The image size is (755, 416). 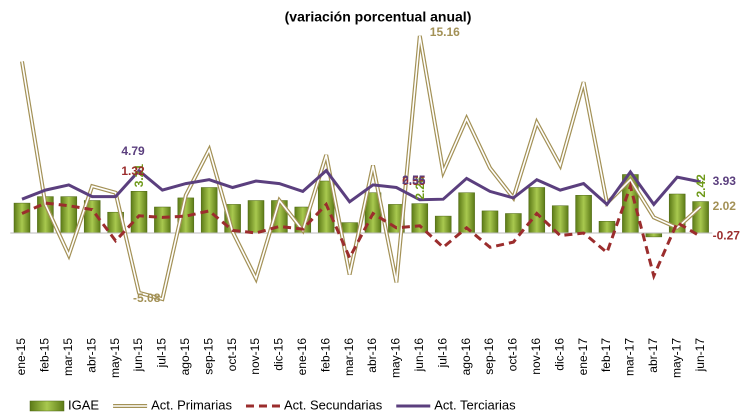 What do you see at coordinates (489, 356) in the screenshot?
I see `x-tick-label: sep-16` at bounding box center [489, 356].